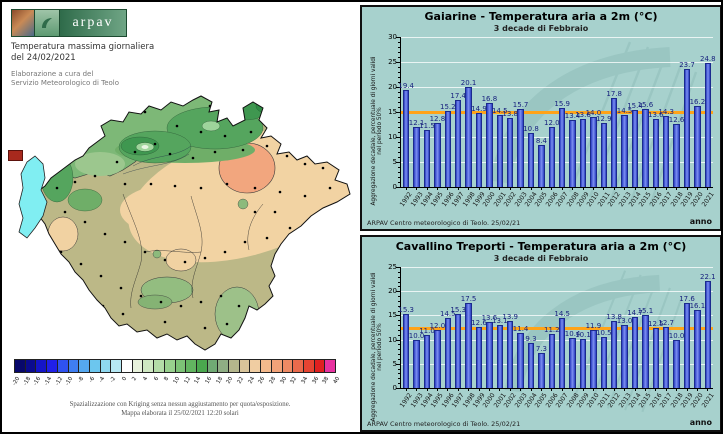 The image size is (723, 434). What do you see at coordinates (593, 113) in the screenshot?
I see `bar-value-label: 14.0` at bounding box center [593, 113].